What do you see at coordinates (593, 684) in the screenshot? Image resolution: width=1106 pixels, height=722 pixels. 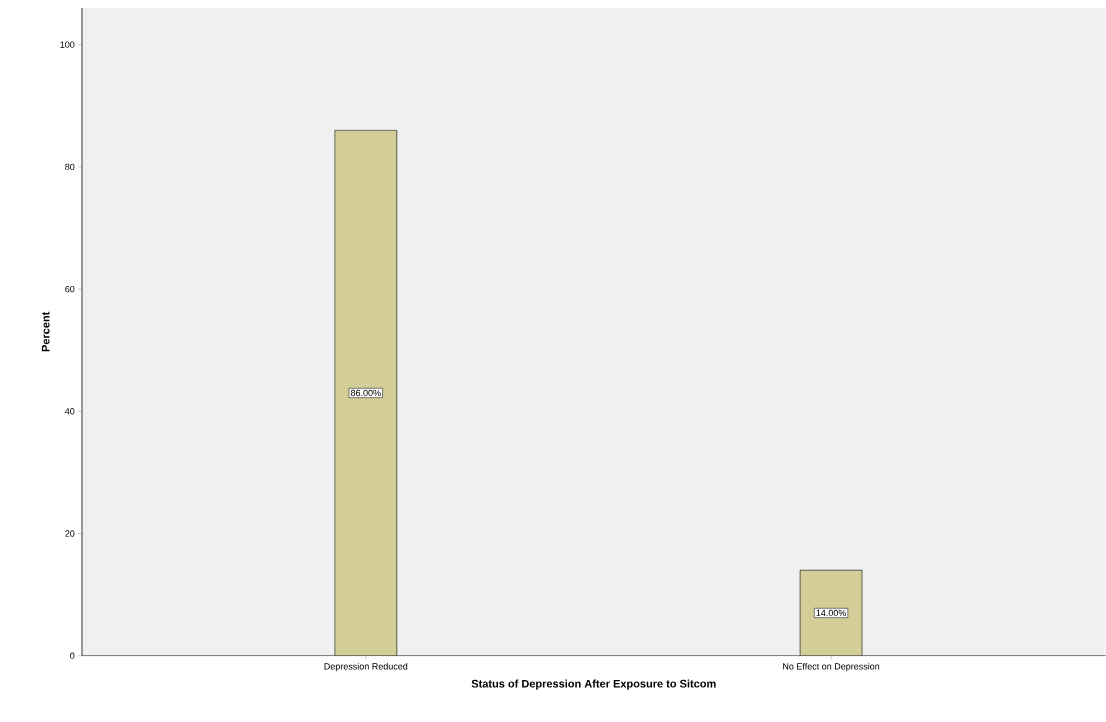 I see `x-axis-title: Status of Depression After Exposure to Sitcom` at bounding box center [593, 684].